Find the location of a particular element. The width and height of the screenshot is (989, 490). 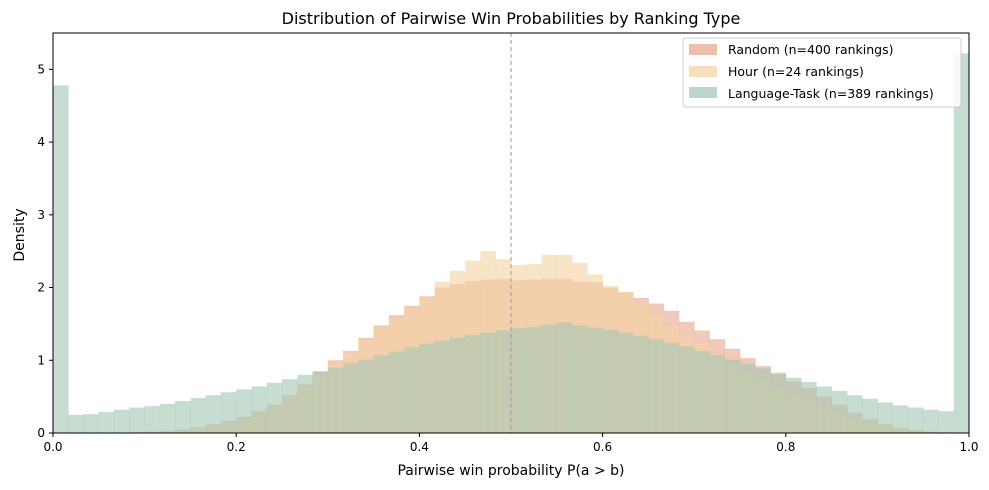

legend-label-random: Random (n=400 rankings) is located at coordinates (811, 49).